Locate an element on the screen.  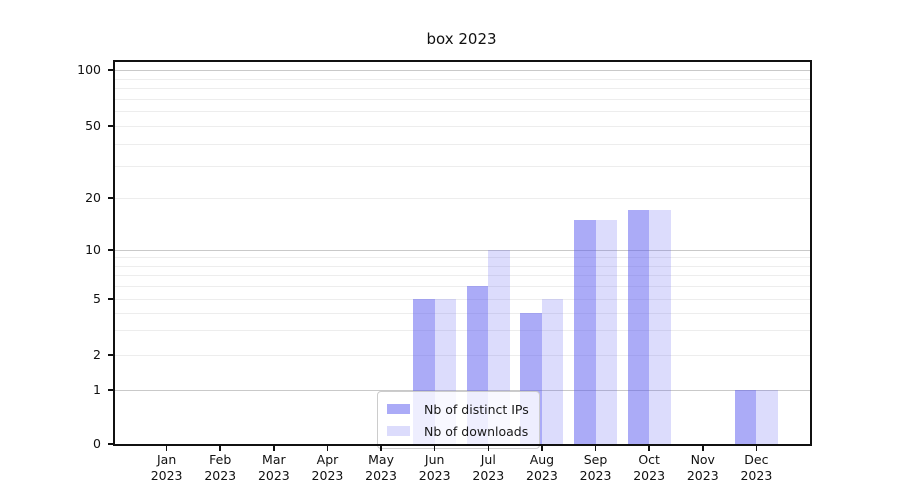
x-tick-label: Dec 2023 is located at coordinates (756, 468).